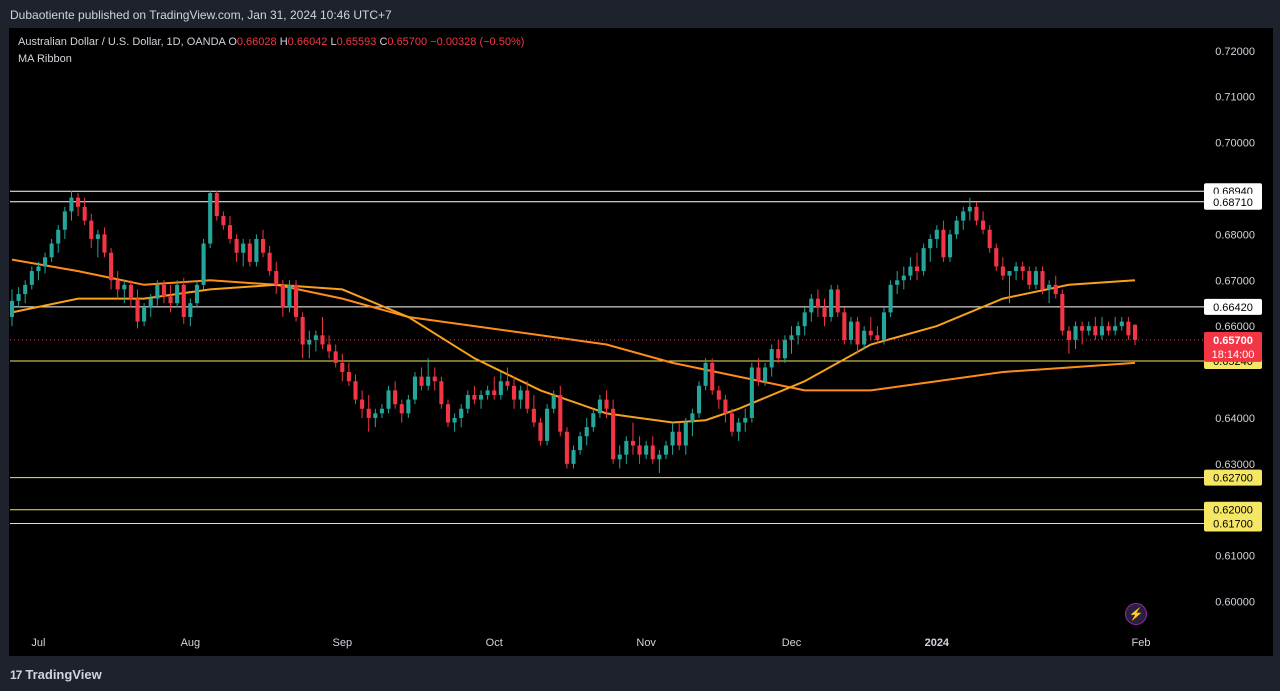  I want to click on high-value: 0.66042, so click(307, 42).